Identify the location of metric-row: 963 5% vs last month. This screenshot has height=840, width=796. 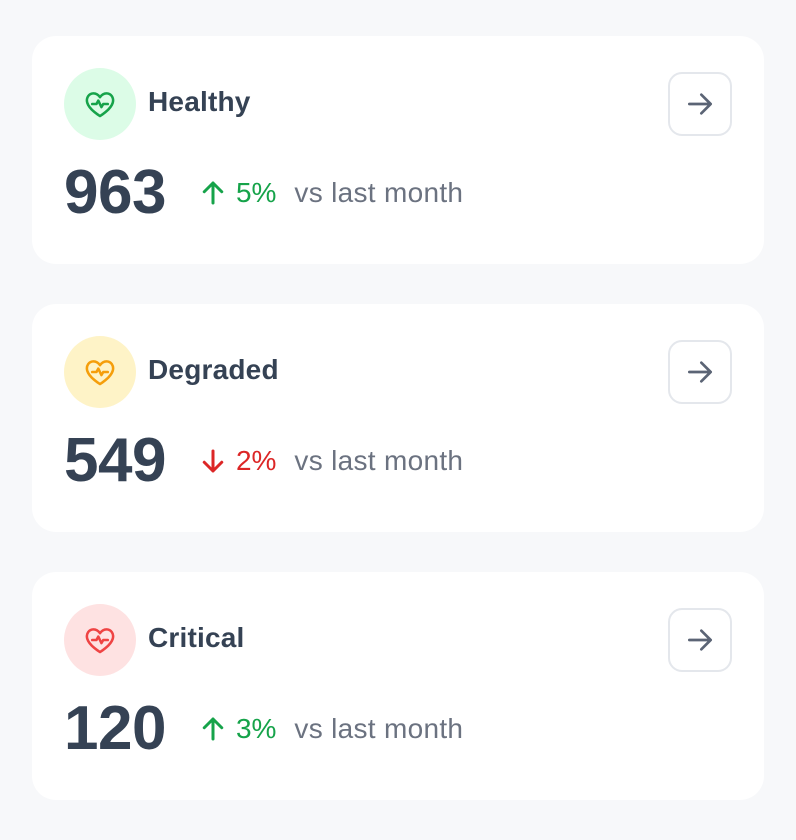
(263, 193).